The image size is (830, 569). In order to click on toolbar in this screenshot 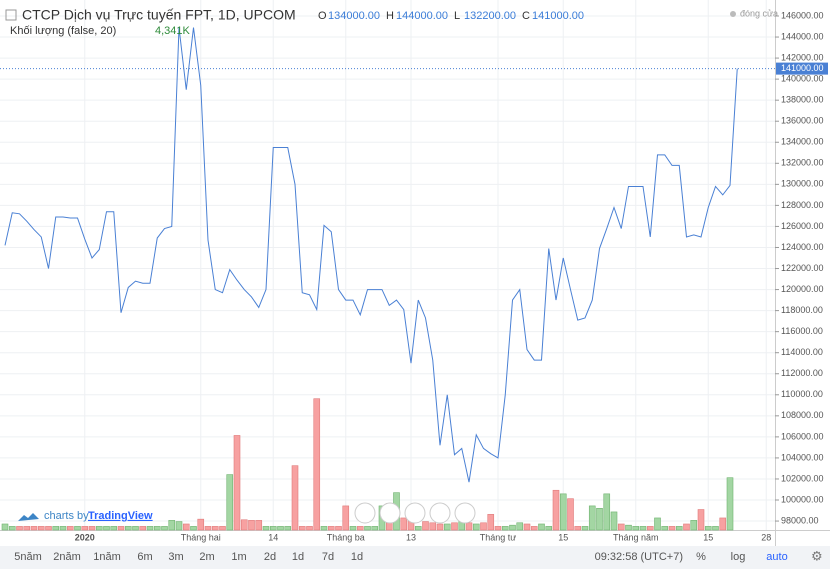, I will do `click(415, 557)`.